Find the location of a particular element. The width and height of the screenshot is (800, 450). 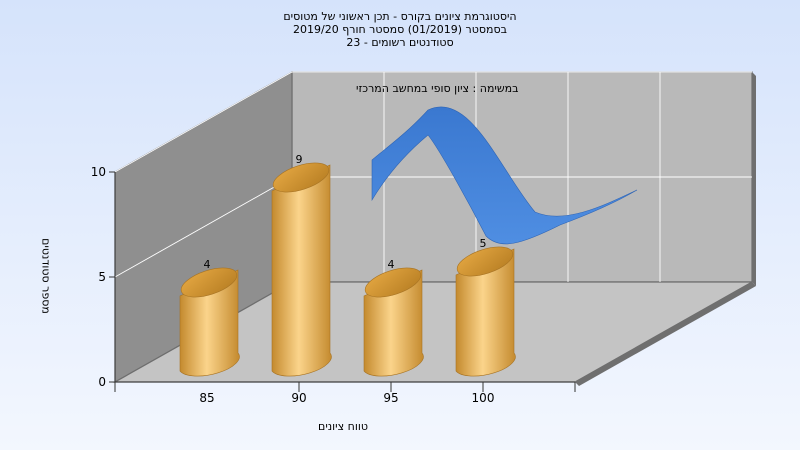

chart-title-line-2: בסמסטר (01/2019) סמסטר חורף 2019/20 is located at coordinates (400, 29).